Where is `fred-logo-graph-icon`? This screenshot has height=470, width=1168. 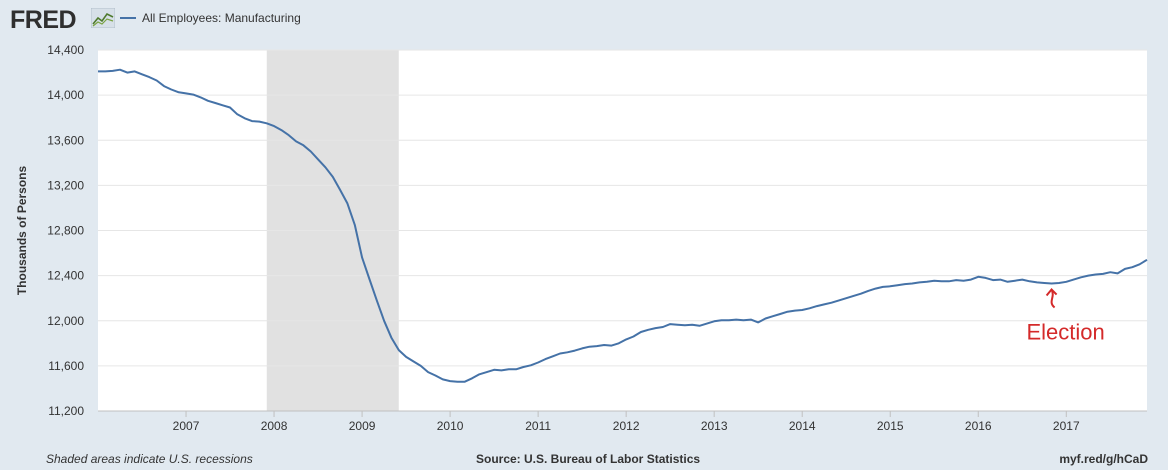
fred-logo-graph-icon is located at coordinates (103, 18).